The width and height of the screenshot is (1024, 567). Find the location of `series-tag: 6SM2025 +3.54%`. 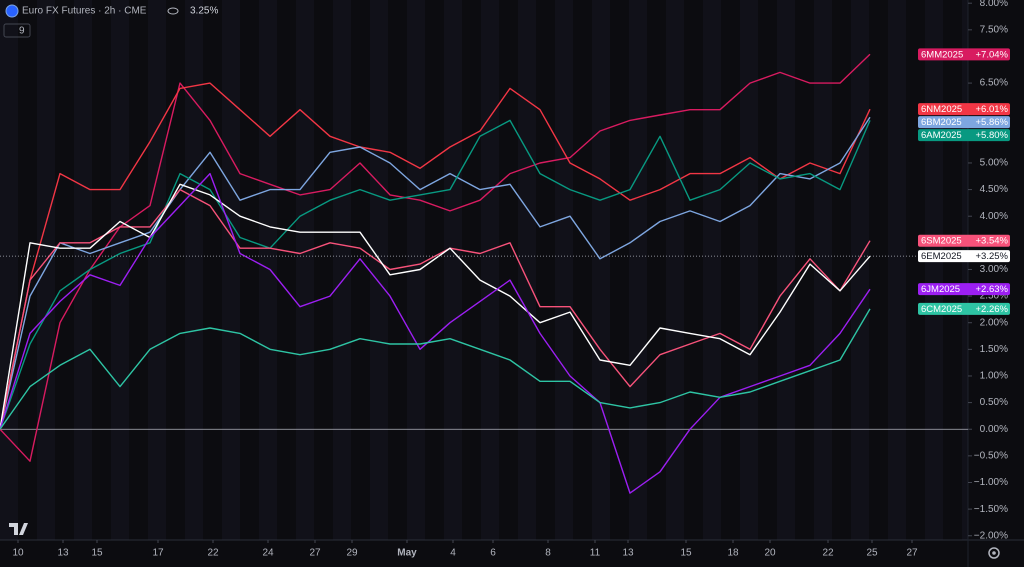

series-tag: 6SM2025 +3.54% is located at coordinates (964, 240).